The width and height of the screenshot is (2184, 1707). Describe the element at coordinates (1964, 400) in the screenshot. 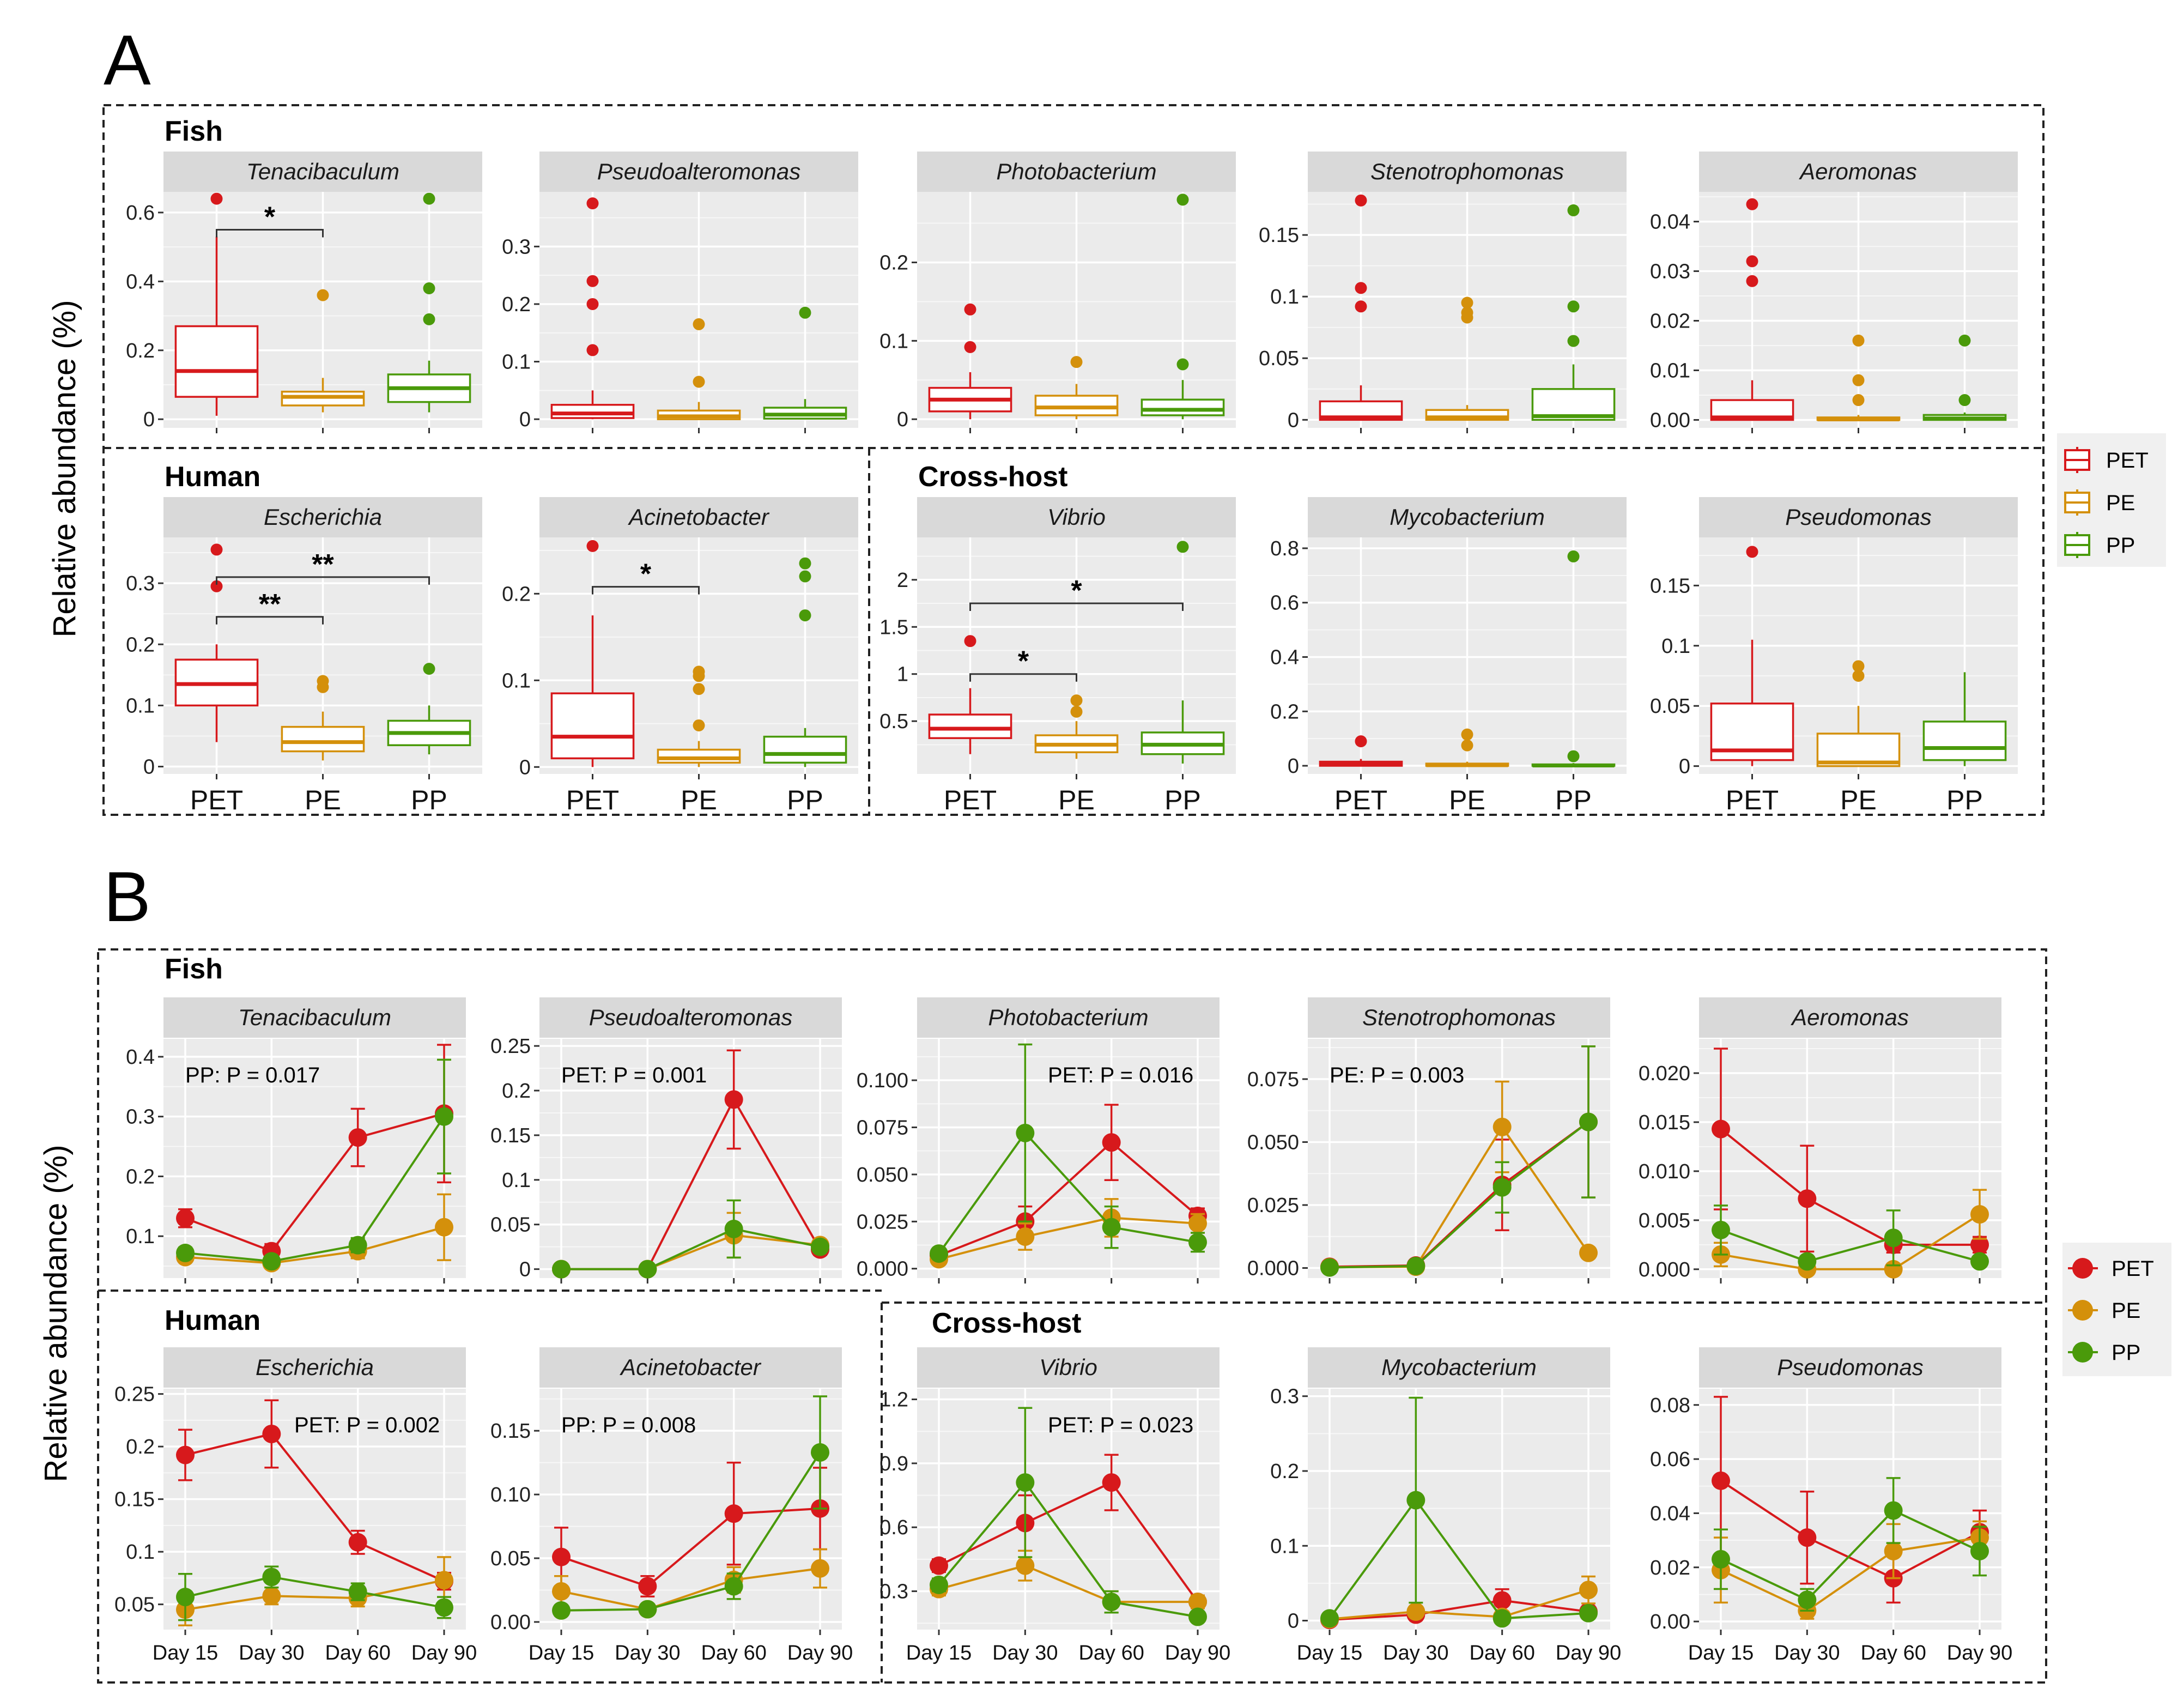

I see `box-panel-aeromonas-outlier-pp` at that location.